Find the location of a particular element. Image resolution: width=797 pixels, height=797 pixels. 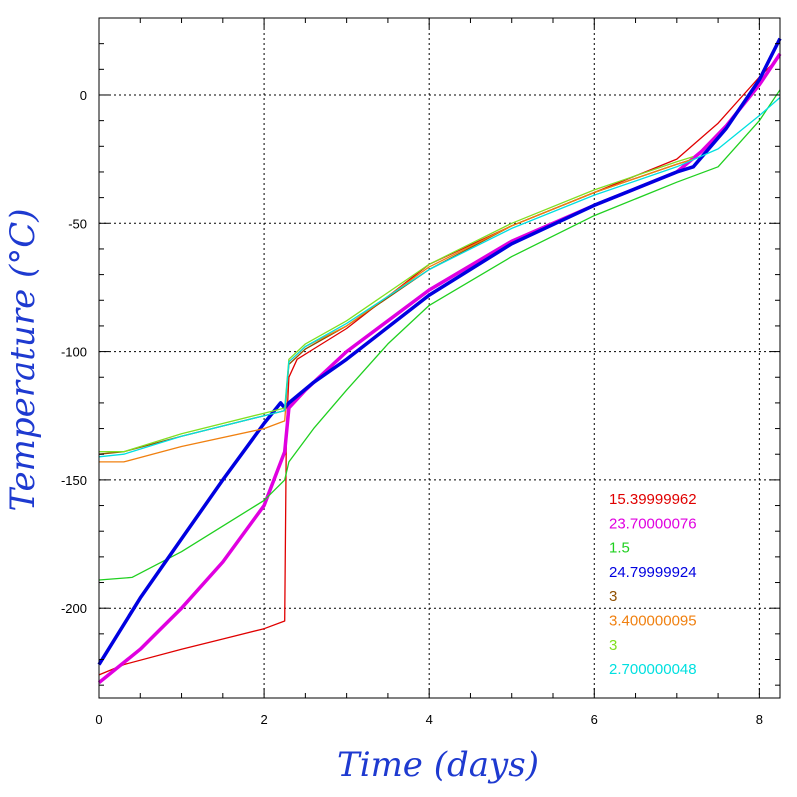

y-tick-label: -150 is located at coordinates (74, 480).